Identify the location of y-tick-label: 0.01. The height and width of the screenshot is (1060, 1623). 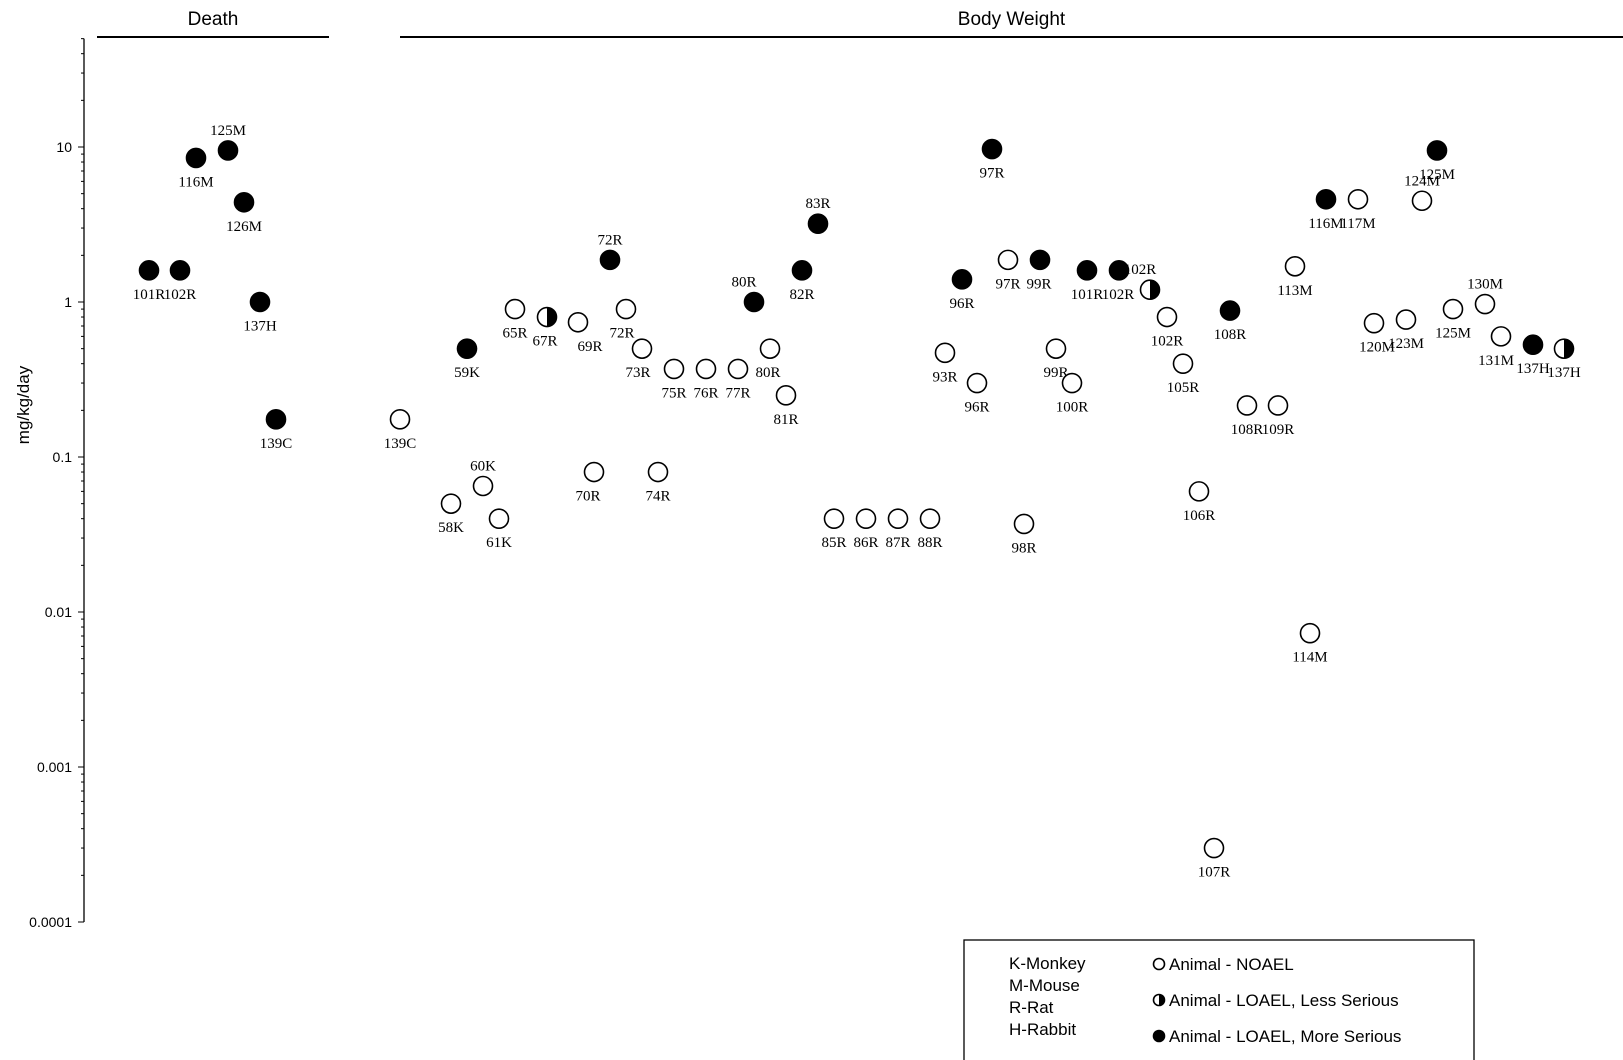
(58, 612).